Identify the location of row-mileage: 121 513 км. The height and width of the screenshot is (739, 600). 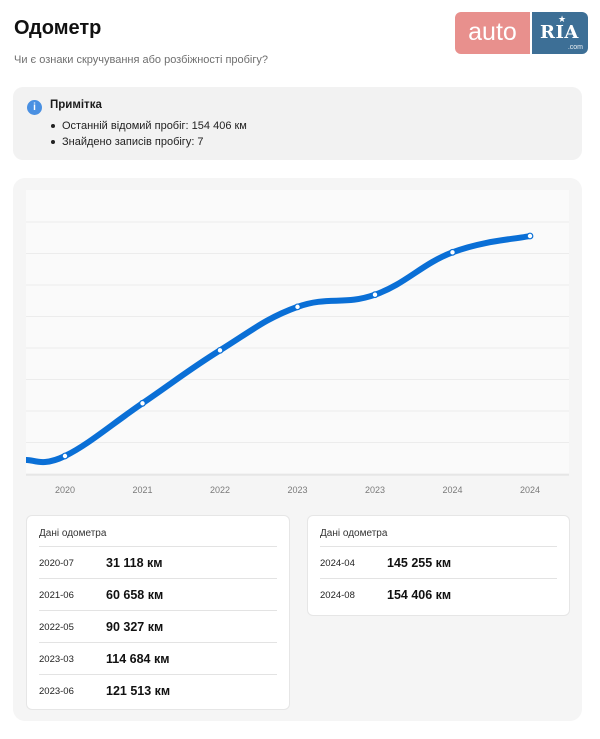
(138, 691).